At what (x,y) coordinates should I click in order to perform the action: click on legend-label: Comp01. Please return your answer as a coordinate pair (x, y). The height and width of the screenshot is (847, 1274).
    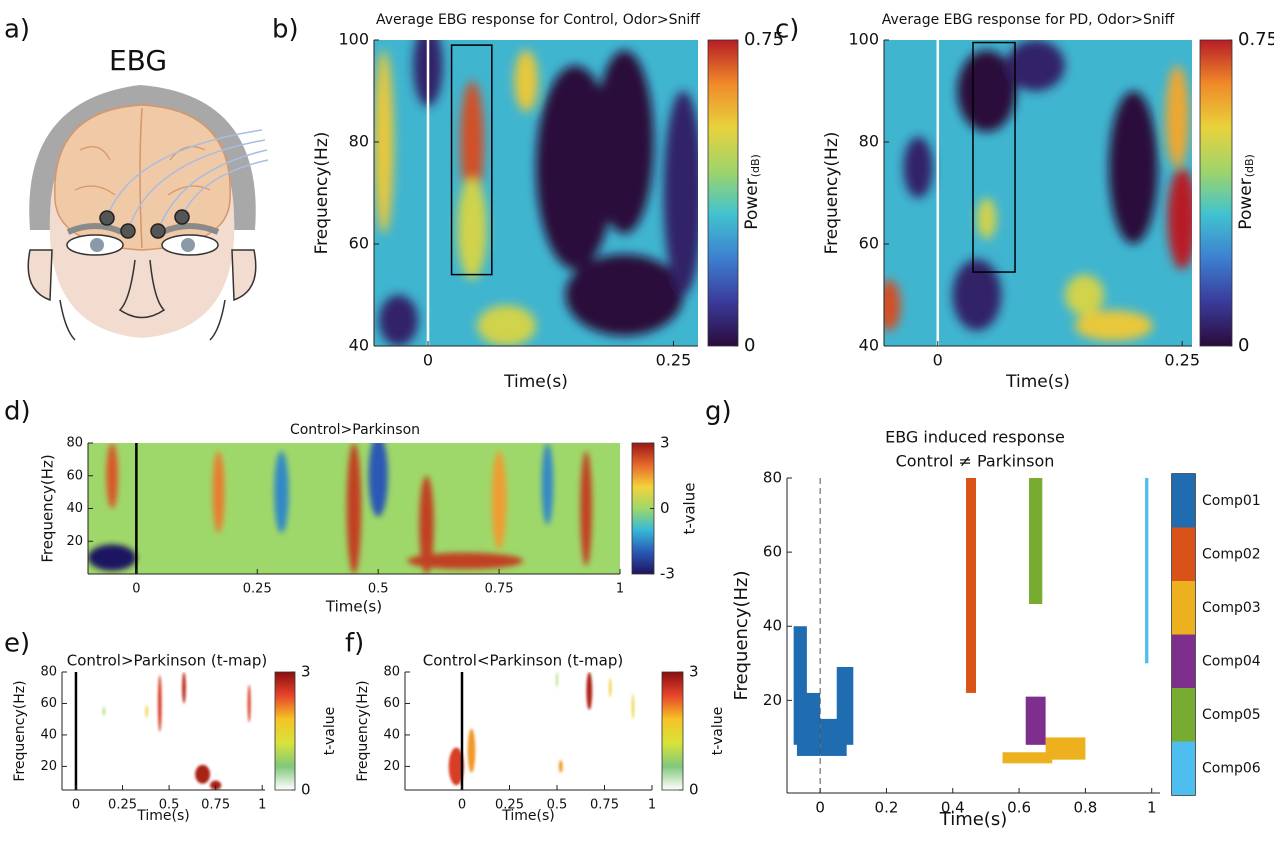
    Looking at the image, I should click on (1231, 501).